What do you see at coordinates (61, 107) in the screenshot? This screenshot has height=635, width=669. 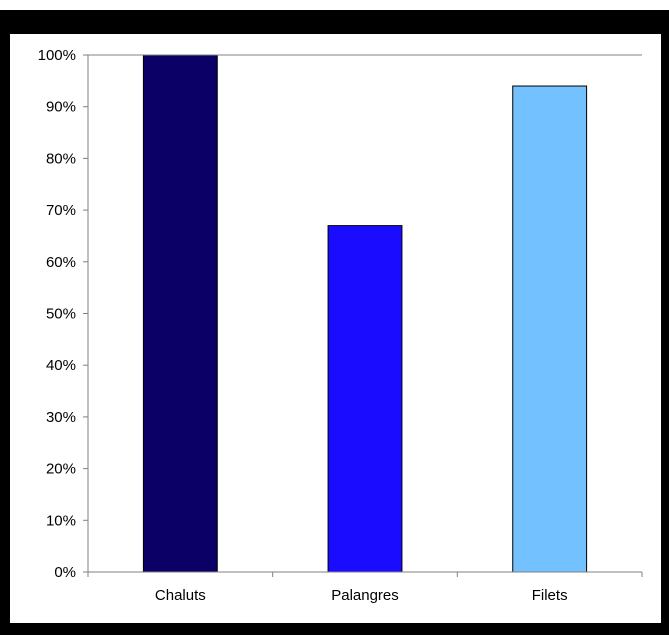 I see `y-tick-label: 90%` at bounding box center [61, 107].